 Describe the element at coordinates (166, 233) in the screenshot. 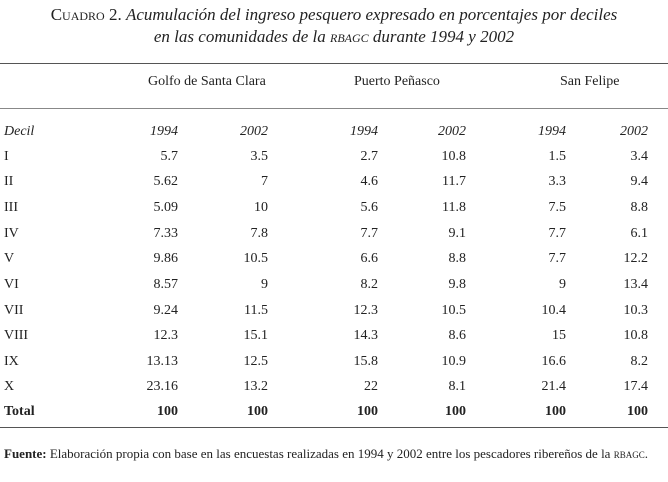

I see `cell-value: 7.33` at that location.